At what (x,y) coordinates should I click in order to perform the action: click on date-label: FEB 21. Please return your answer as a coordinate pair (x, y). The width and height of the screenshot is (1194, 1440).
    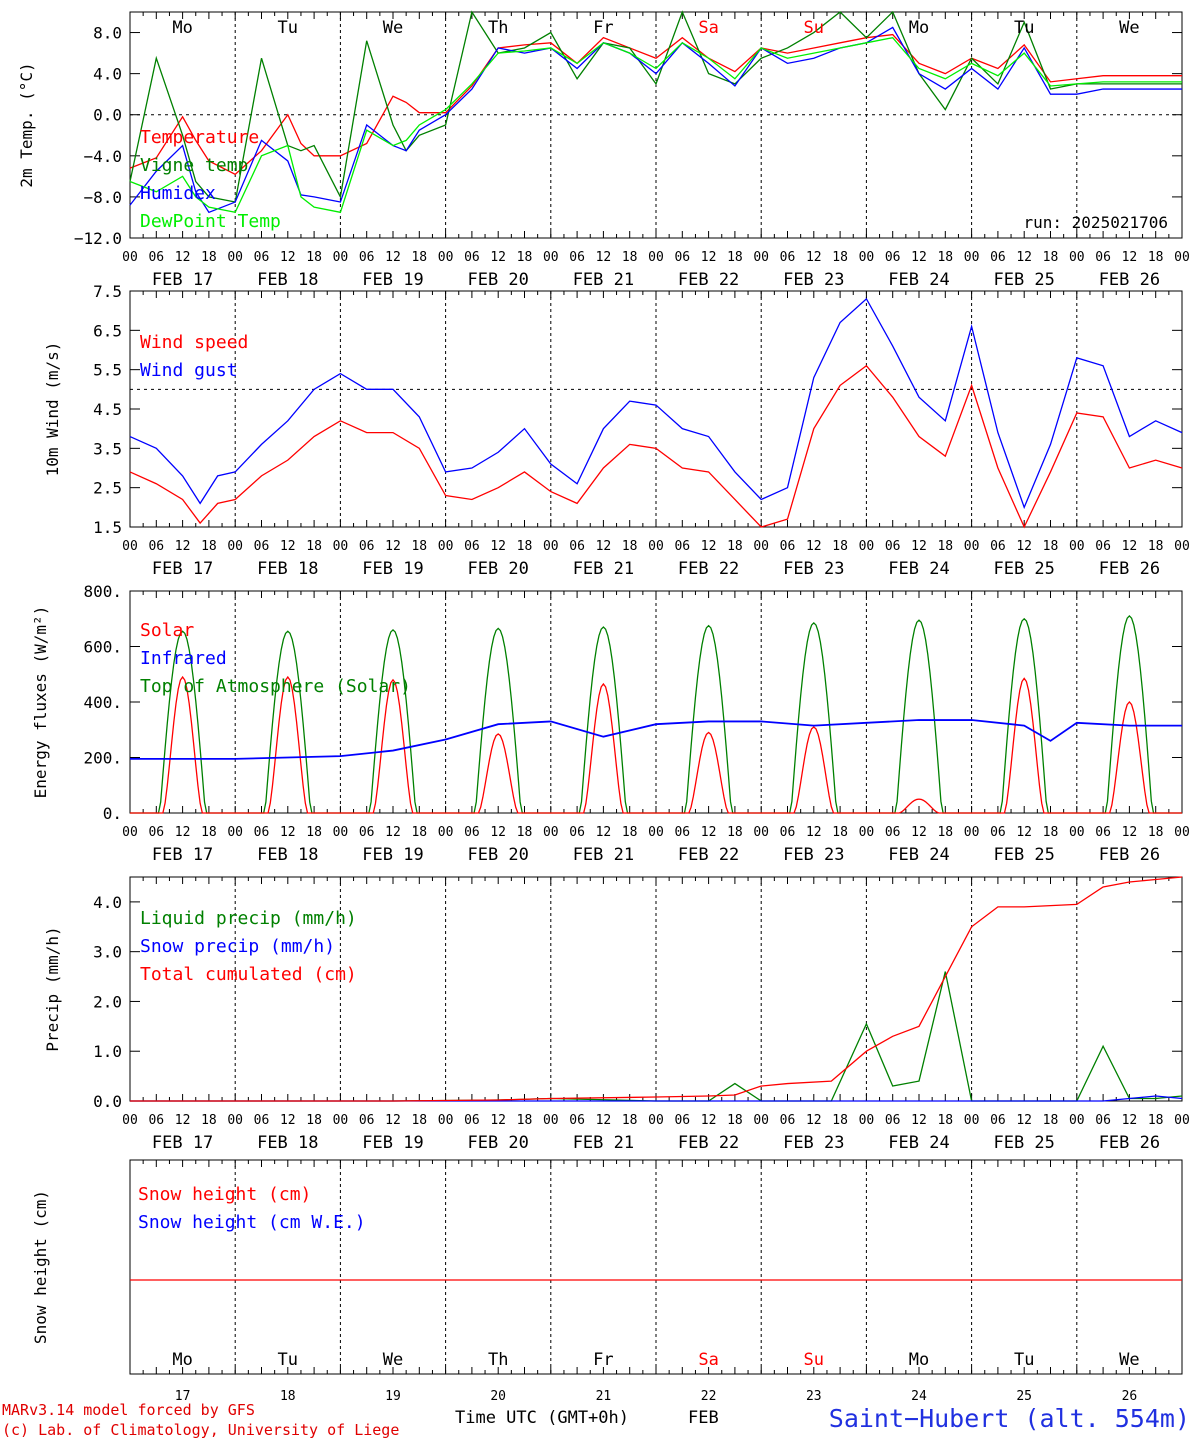
    Looking at the image, I should click on (603, 569).